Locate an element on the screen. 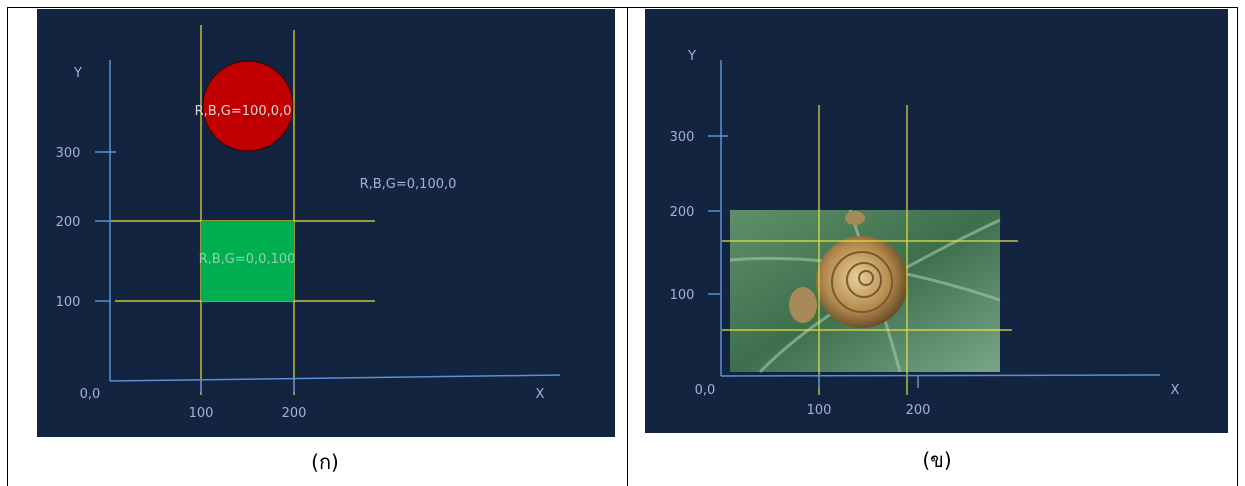 This screenshot has height=486, width=1245. guide-lines is located at coordinates (870, 250).